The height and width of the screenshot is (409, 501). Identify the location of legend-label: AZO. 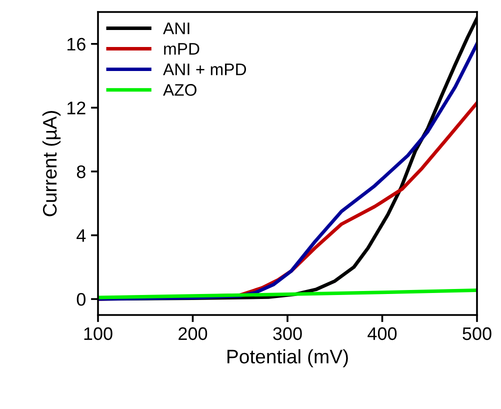
(179, 90).